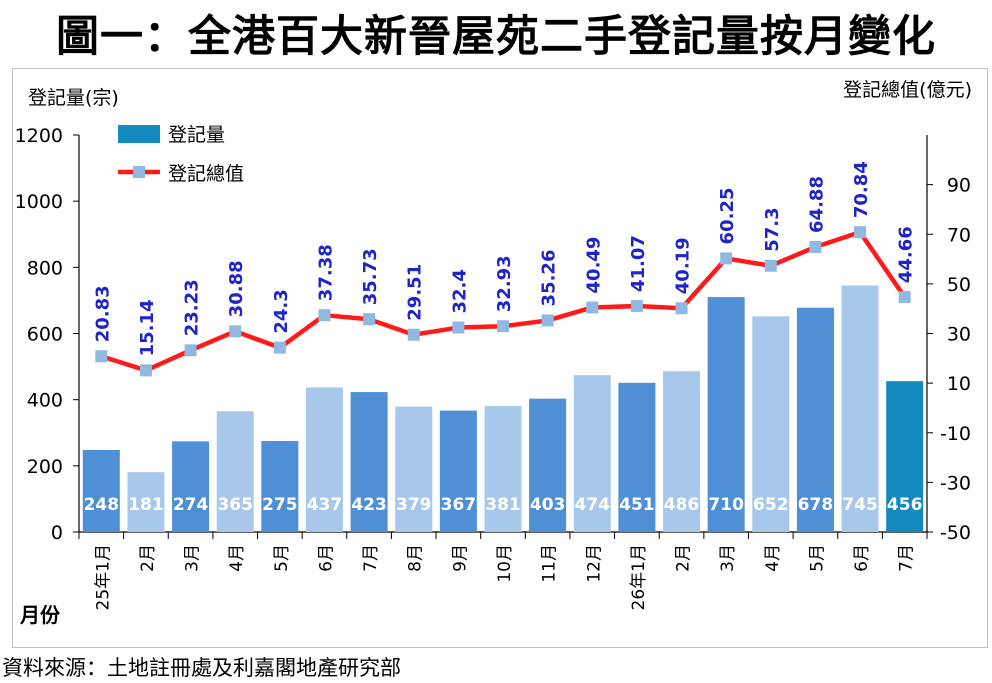 Image resolution: width=992 pixels, height=683 pixels. I want to click on line-value-label: 70.84, so click(861, 189).